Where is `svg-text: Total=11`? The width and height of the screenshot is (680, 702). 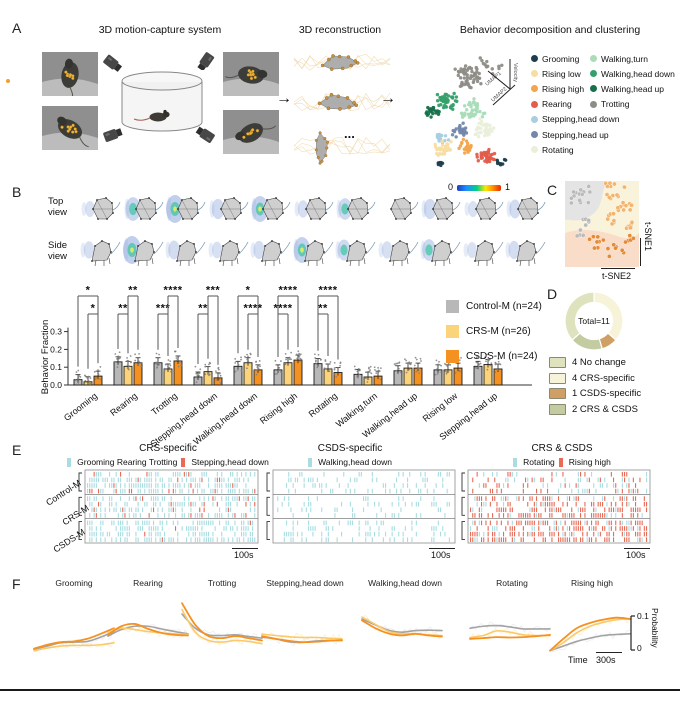 svg-text: Total=11 is located at coordinates (594, 321).